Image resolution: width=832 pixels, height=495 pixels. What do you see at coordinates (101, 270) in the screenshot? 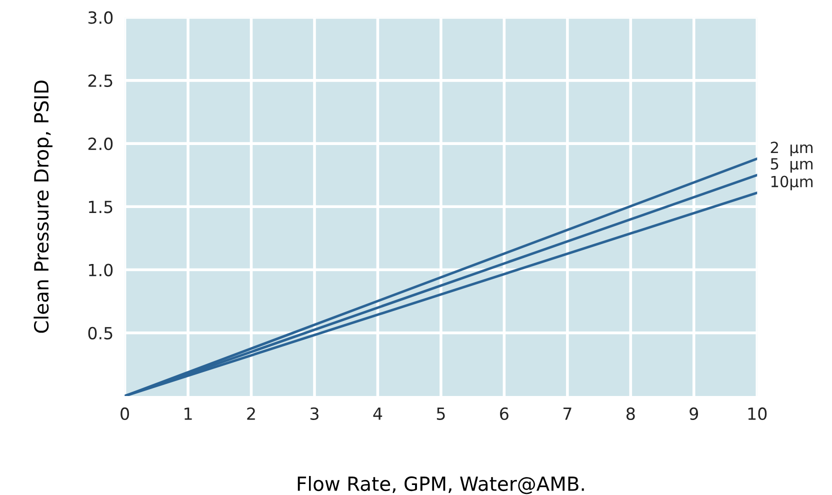
I see `y-tick-label: 1.0` at bounding box center [101, 270].